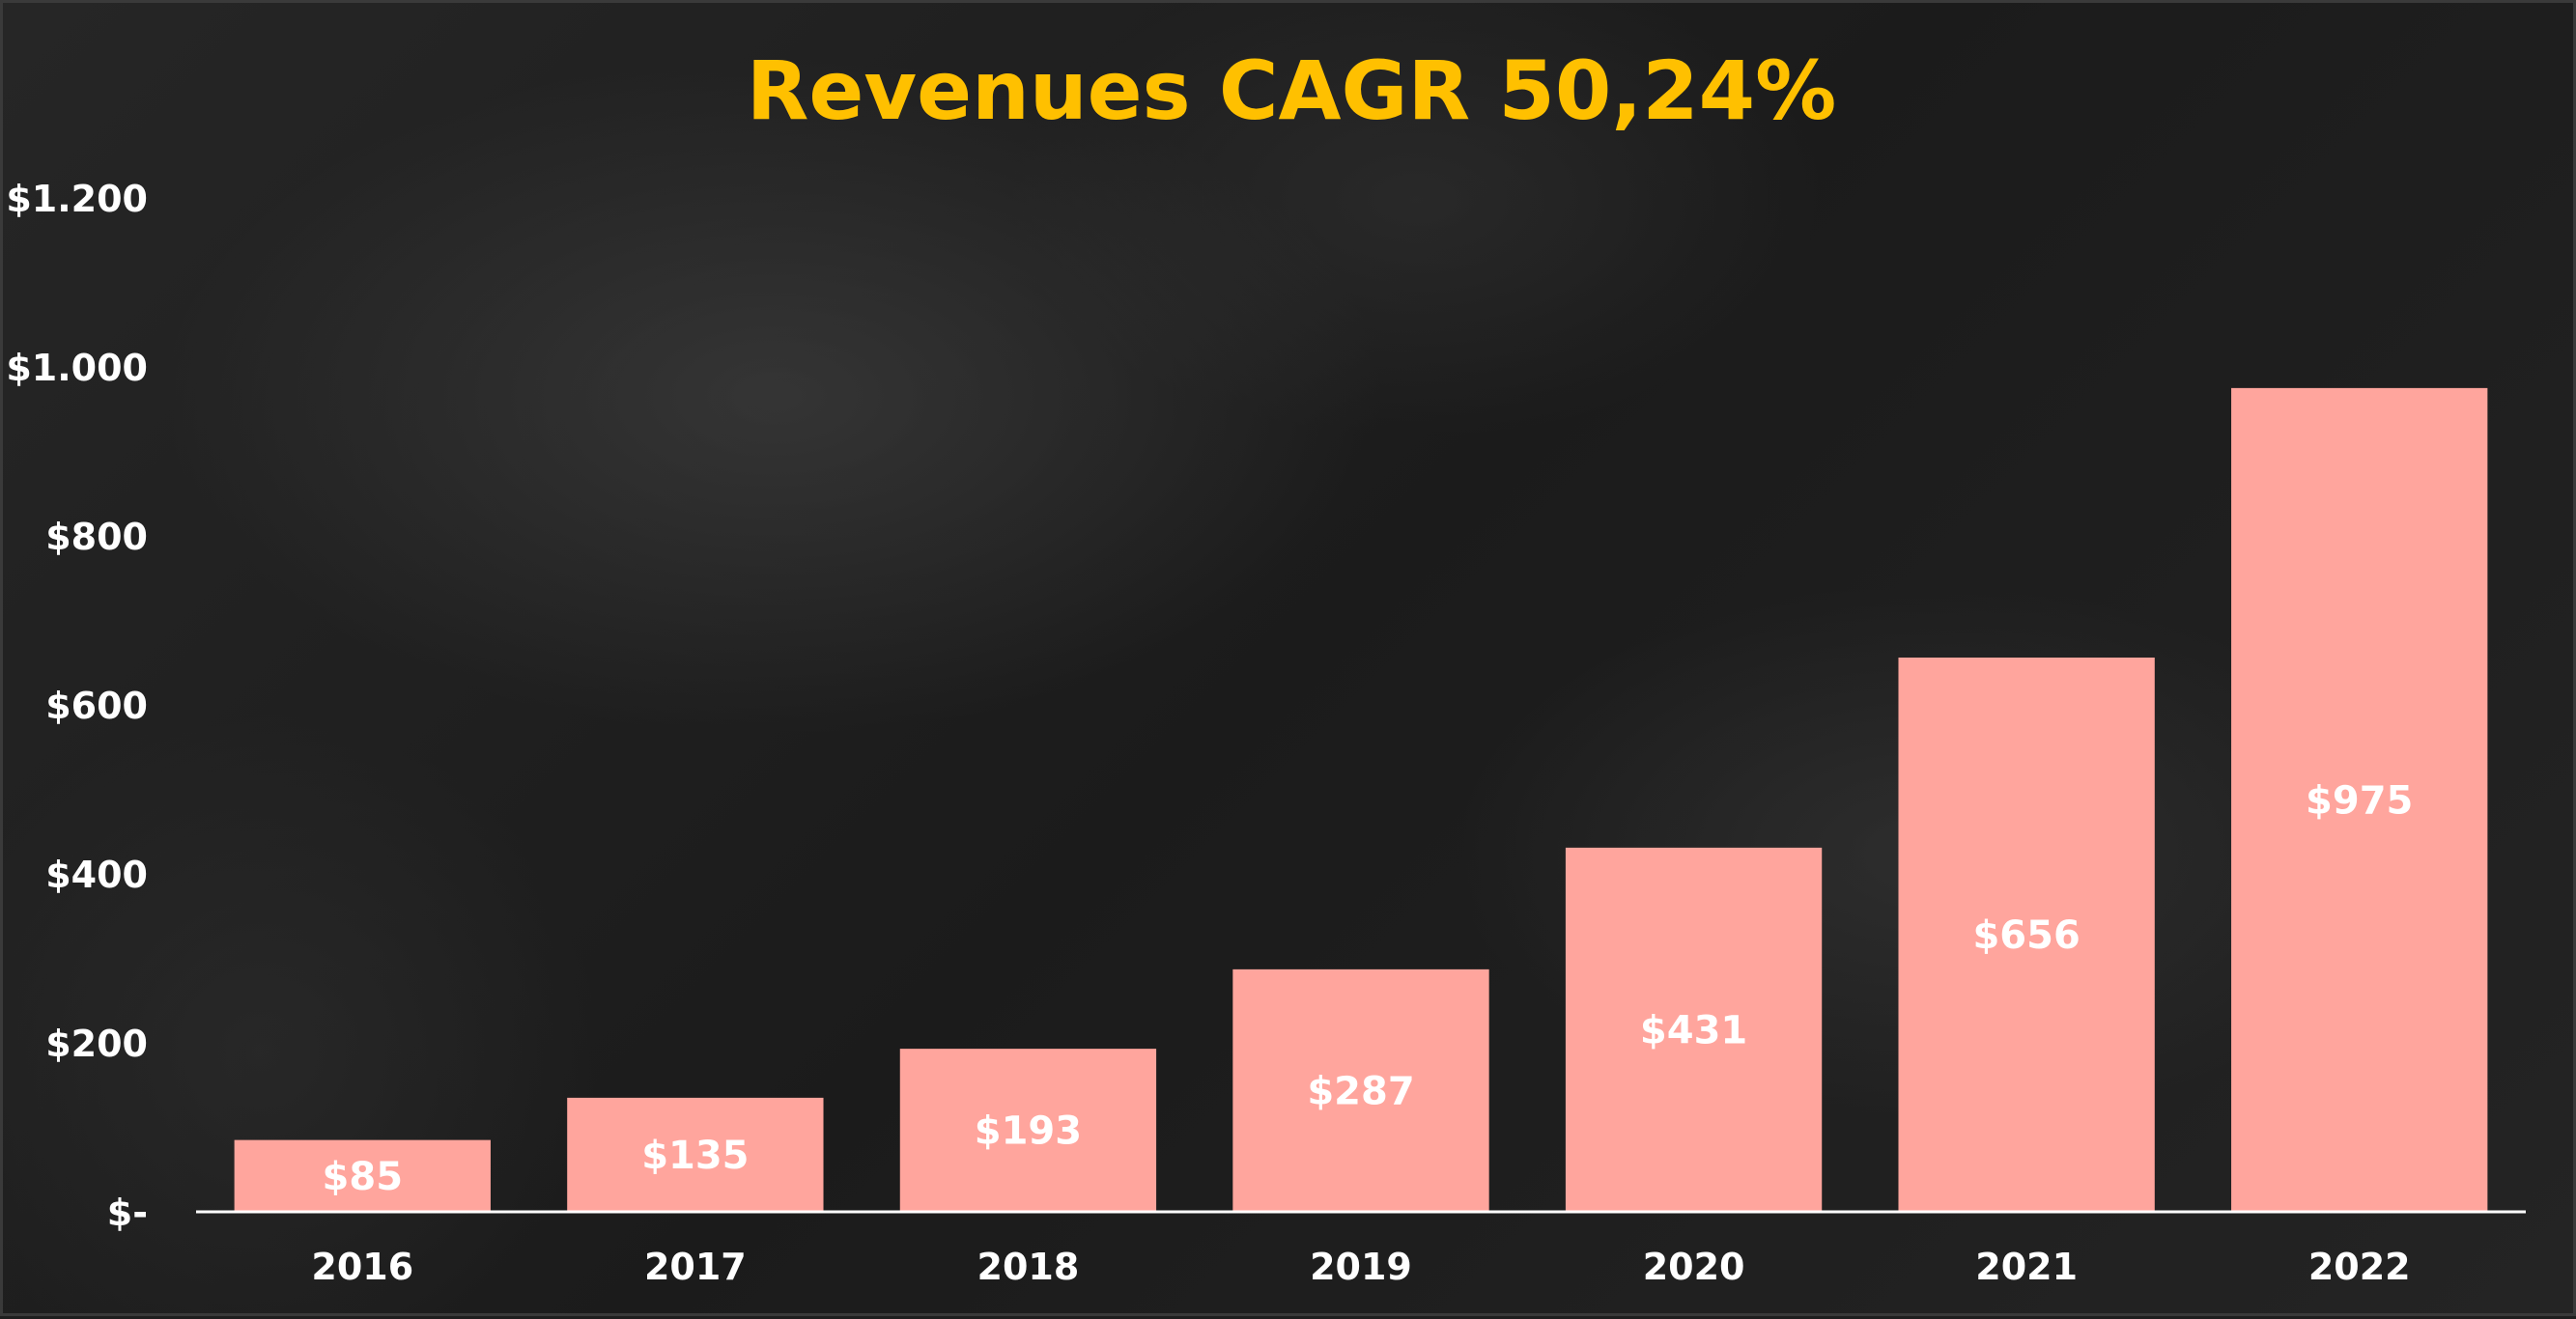  What do you see at coordinates (2359, 1267) in the screenshot?
I see `x-tick-label: 2022` at bounding box center [2359, 1267].